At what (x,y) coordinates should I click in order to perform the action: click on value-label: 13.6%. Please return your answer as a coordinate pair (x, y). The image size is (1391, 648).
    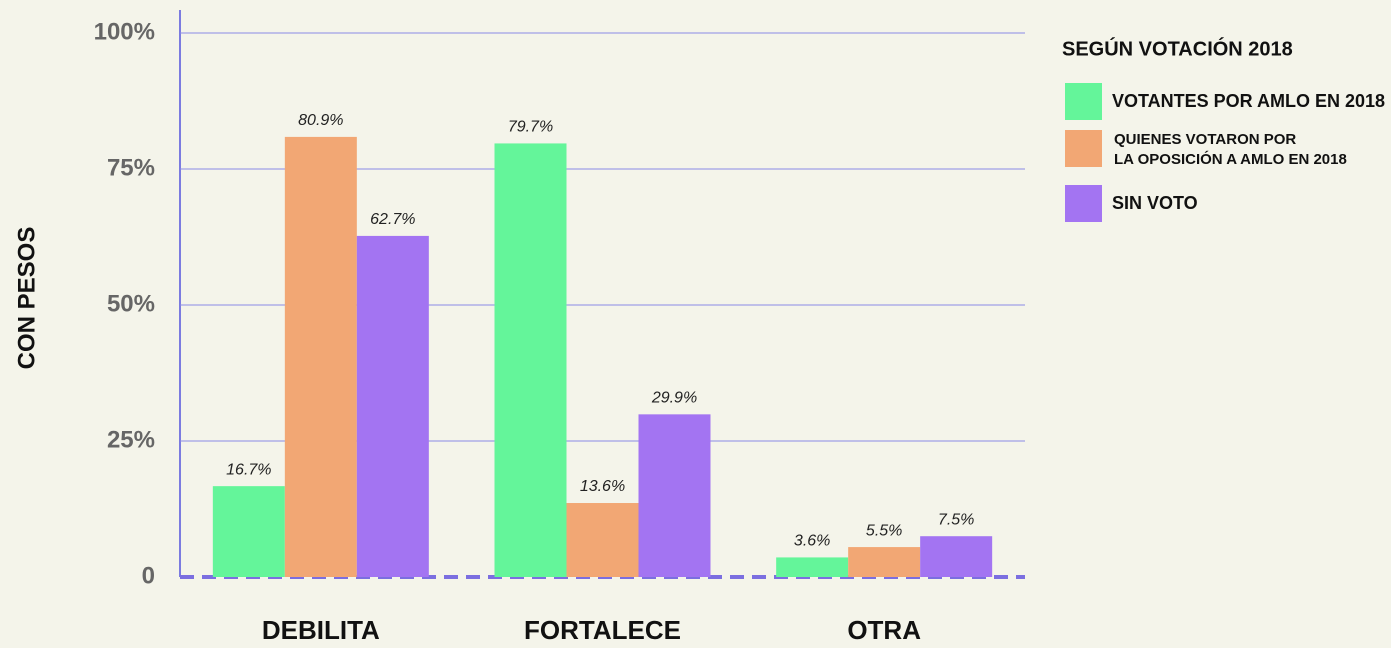
    Looking at the image, I should click on (602, 486).